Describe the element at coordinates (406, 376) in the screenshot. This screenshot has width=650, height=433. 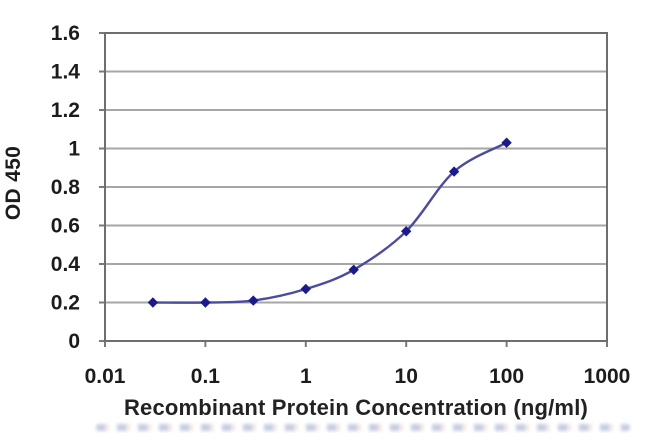
I see `x-tick-label: 10` at that location.